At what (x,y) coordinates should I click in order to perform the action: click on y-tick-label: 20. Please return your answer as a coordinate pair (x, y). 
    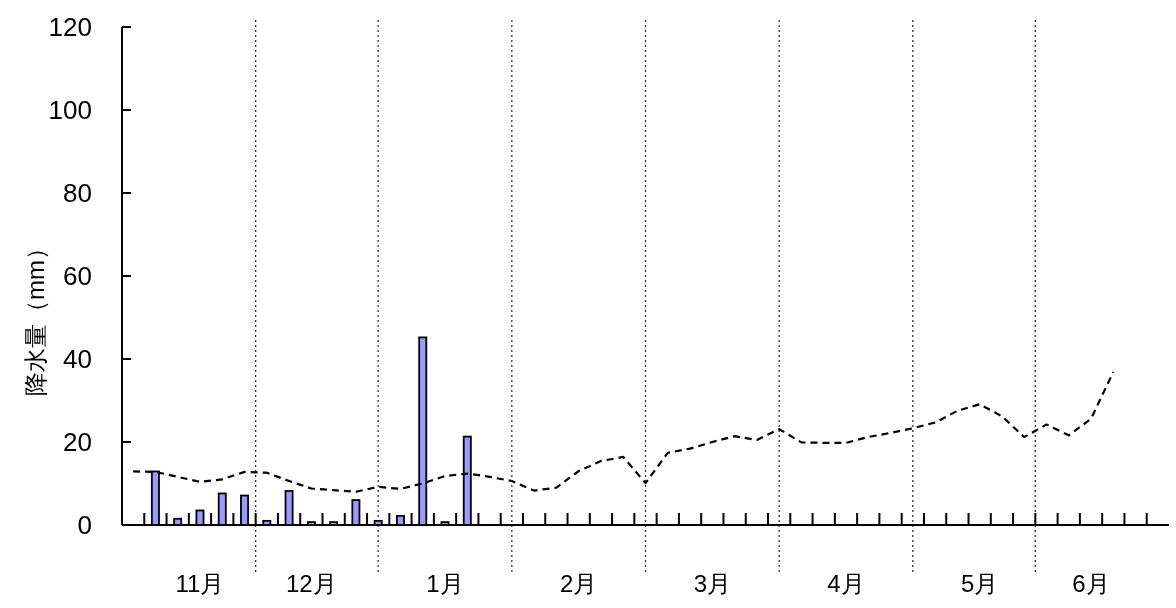
    Looking at the image, I should click on (77, 442).